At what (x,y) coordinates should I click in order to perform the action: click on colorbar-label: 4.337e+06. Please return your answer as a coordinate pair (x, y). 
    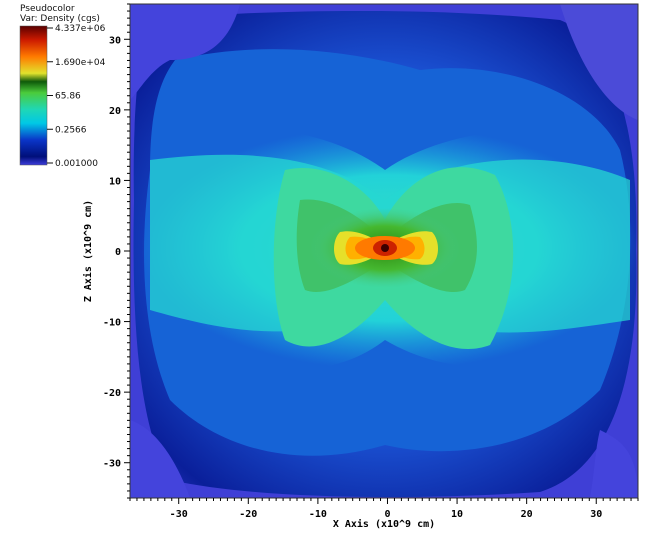
    Looking at the image, I should click on (80, 29).